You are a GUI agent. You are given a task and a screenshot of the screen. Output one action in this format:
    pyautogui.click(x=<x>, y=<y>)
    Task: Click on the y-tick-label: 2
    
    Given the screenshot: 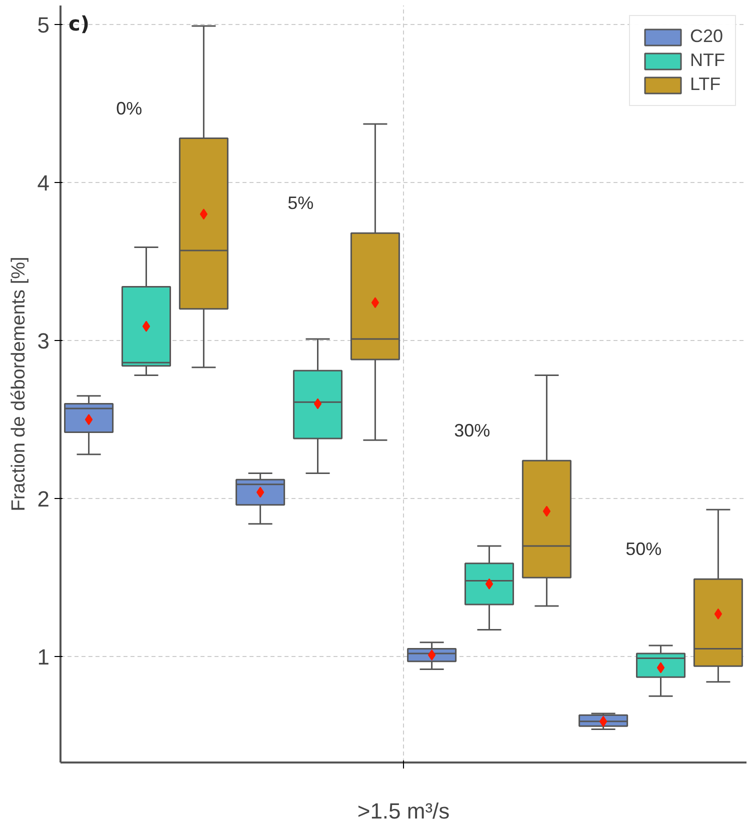 What is the action you would take?
    pyautogui.click(x=43, y=499)
    